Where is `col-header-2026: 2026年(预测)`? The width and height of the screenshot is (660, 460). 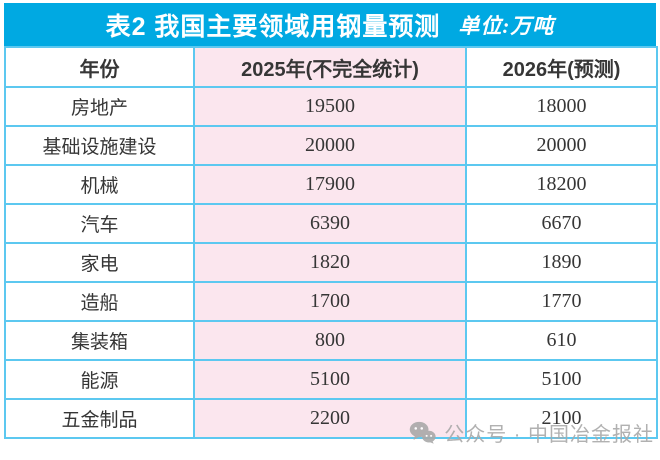 col-header-2026: 2026年(预测) is located at coordinates (561, 67).